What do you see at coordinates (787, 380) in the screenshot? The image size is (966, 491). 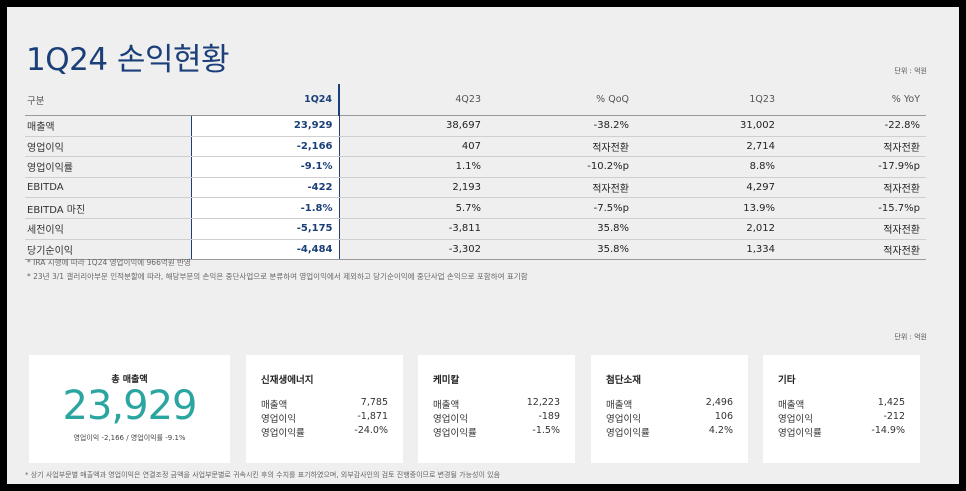 I see `segment-title: 기타` at bounding box center [787, 380].